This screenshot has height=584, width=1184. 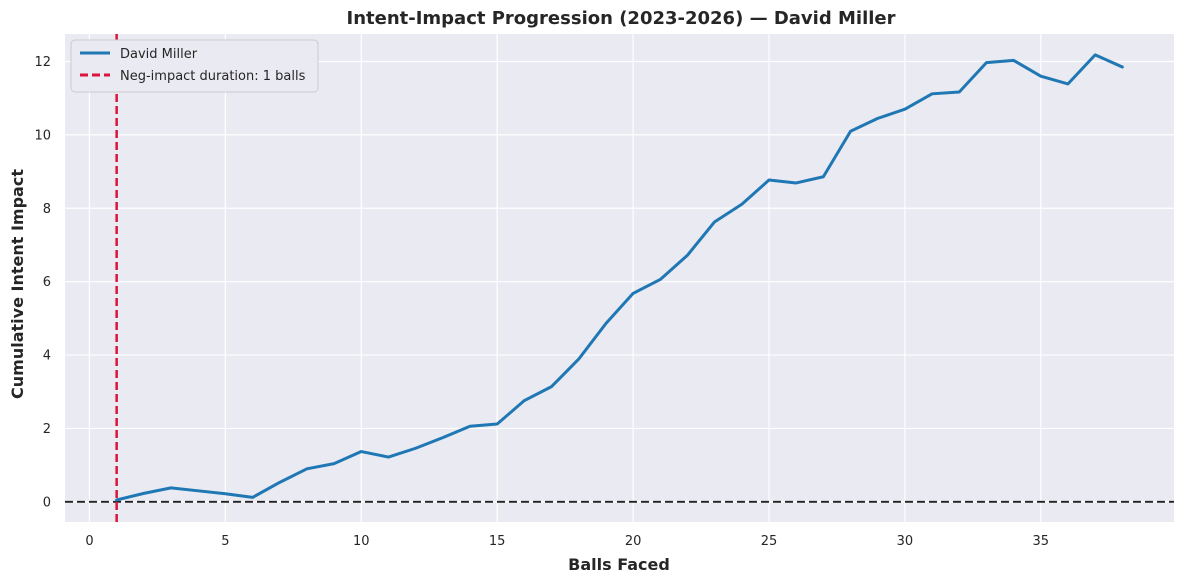 What do you see at coordinates (42, 62) in the screenshot?
I see `y-tick-label: 12` at bounding box center [42, 62].